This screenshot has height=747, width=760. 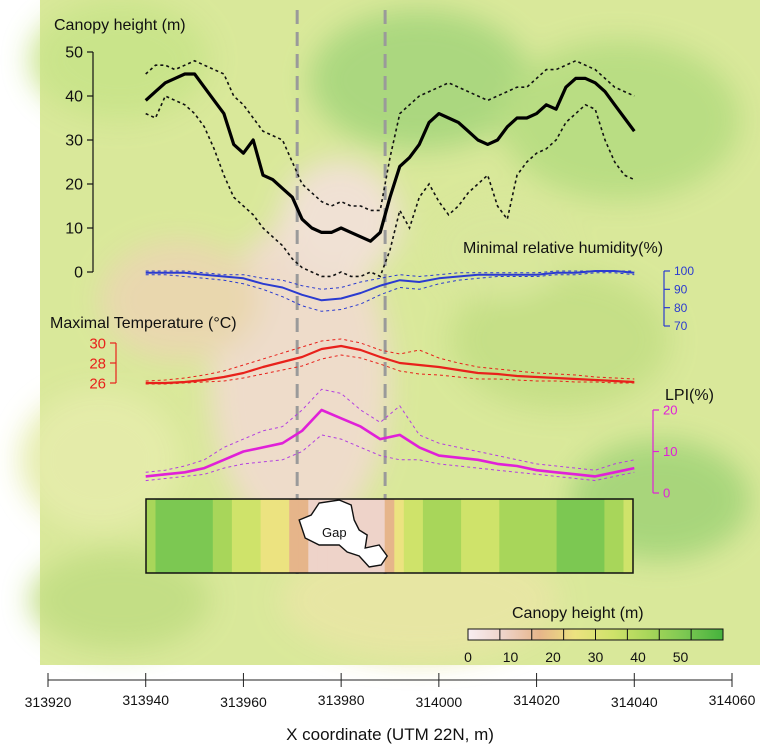 I want to click on canopy_height-y-tick-label: 0, so click(x=78, y=273).